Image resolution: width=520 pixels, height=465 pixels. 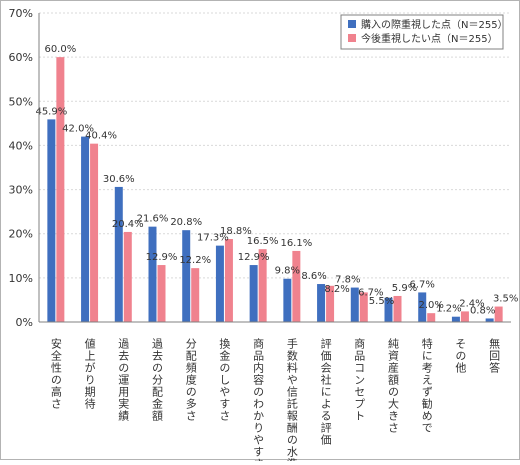 What do you see at coordinates (153, 219) in the screenshot?
I see `data-label-purchased: 21.6%` at bounding box center [153, 219].